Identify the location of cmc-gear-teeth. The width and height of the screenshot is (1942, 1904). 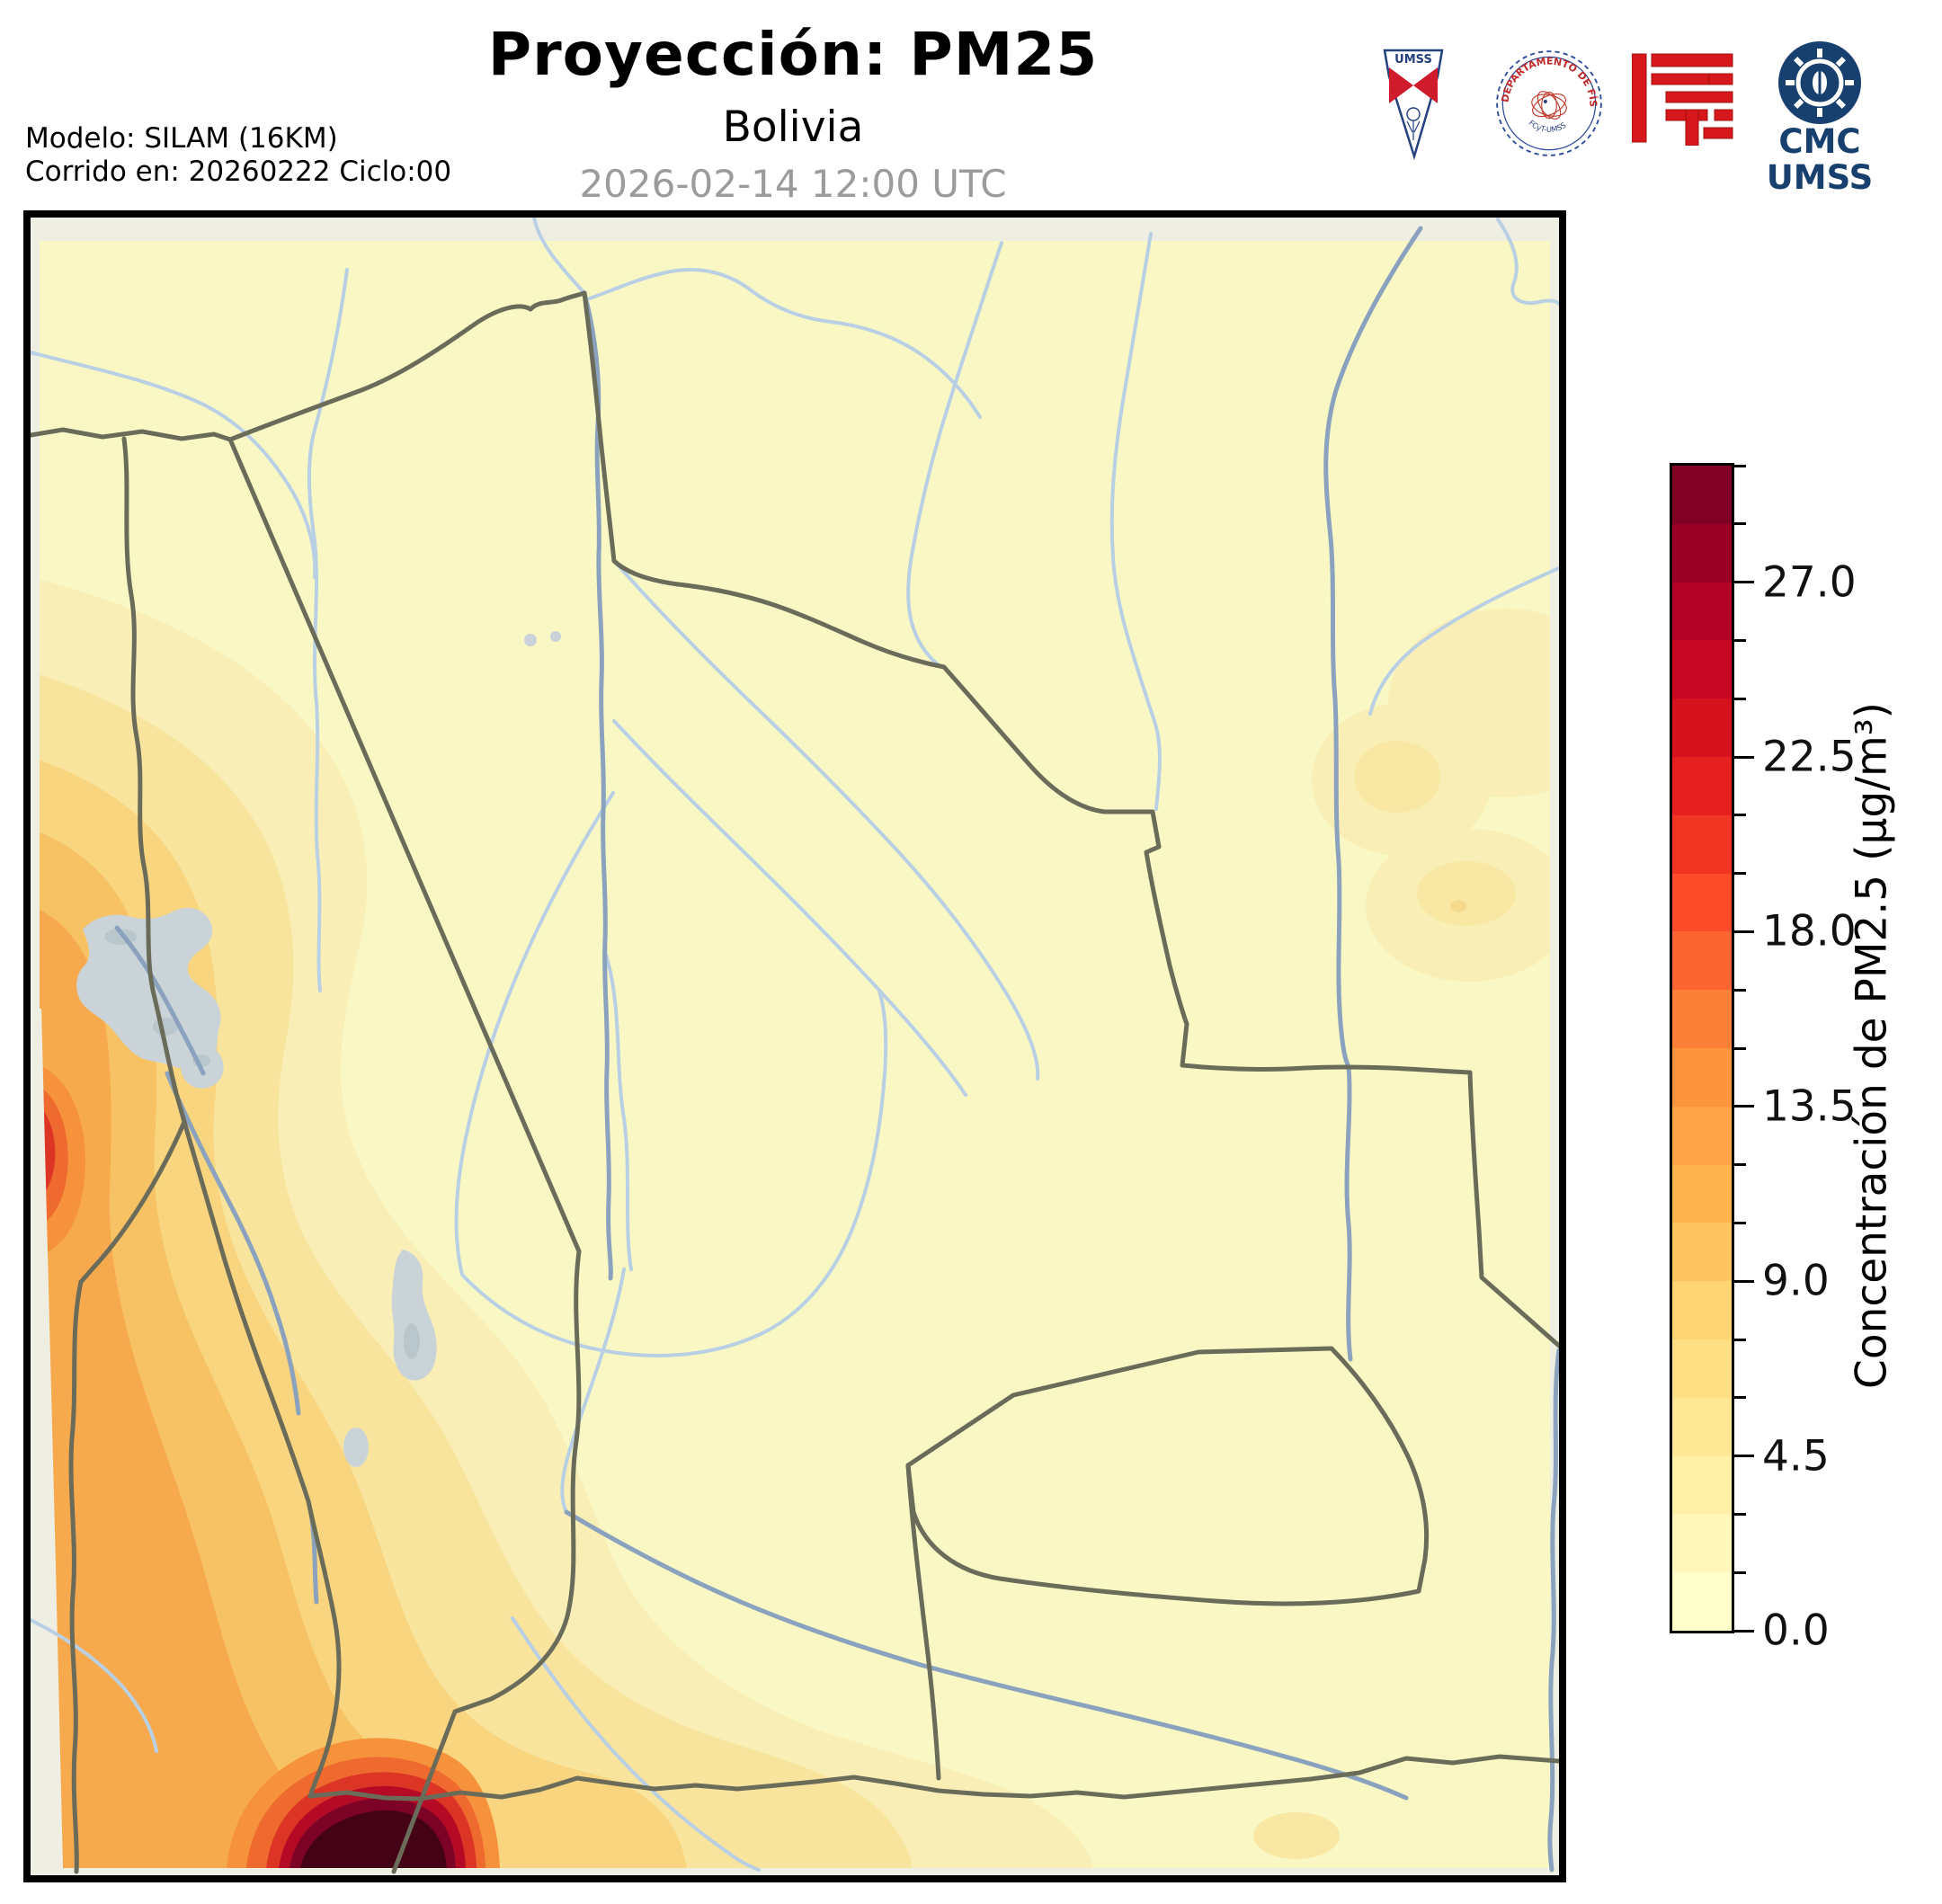
(1820, 83).